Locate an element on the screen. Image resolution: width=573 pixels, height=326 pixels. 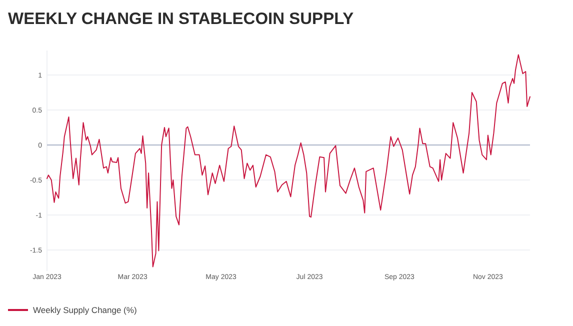
chart-title: WEEKLY CHANGE IN STABLECOIN SUPPLY is located at coordinates (181, 19).